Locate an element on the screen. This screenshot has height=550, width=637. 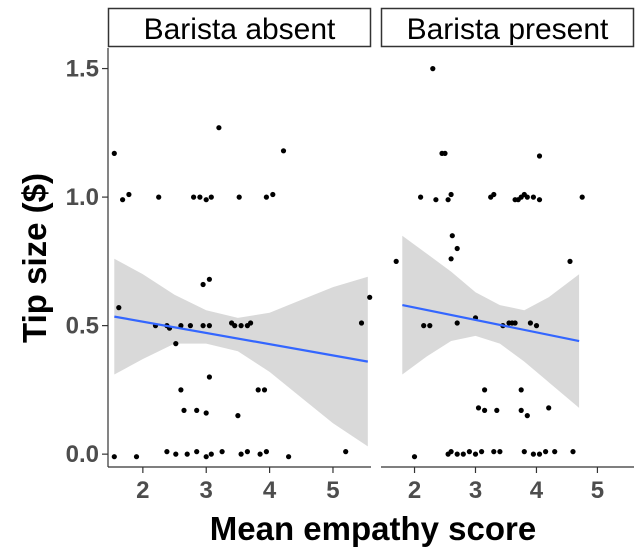
strip-label: Barista present is located at coordinates (508, 29).